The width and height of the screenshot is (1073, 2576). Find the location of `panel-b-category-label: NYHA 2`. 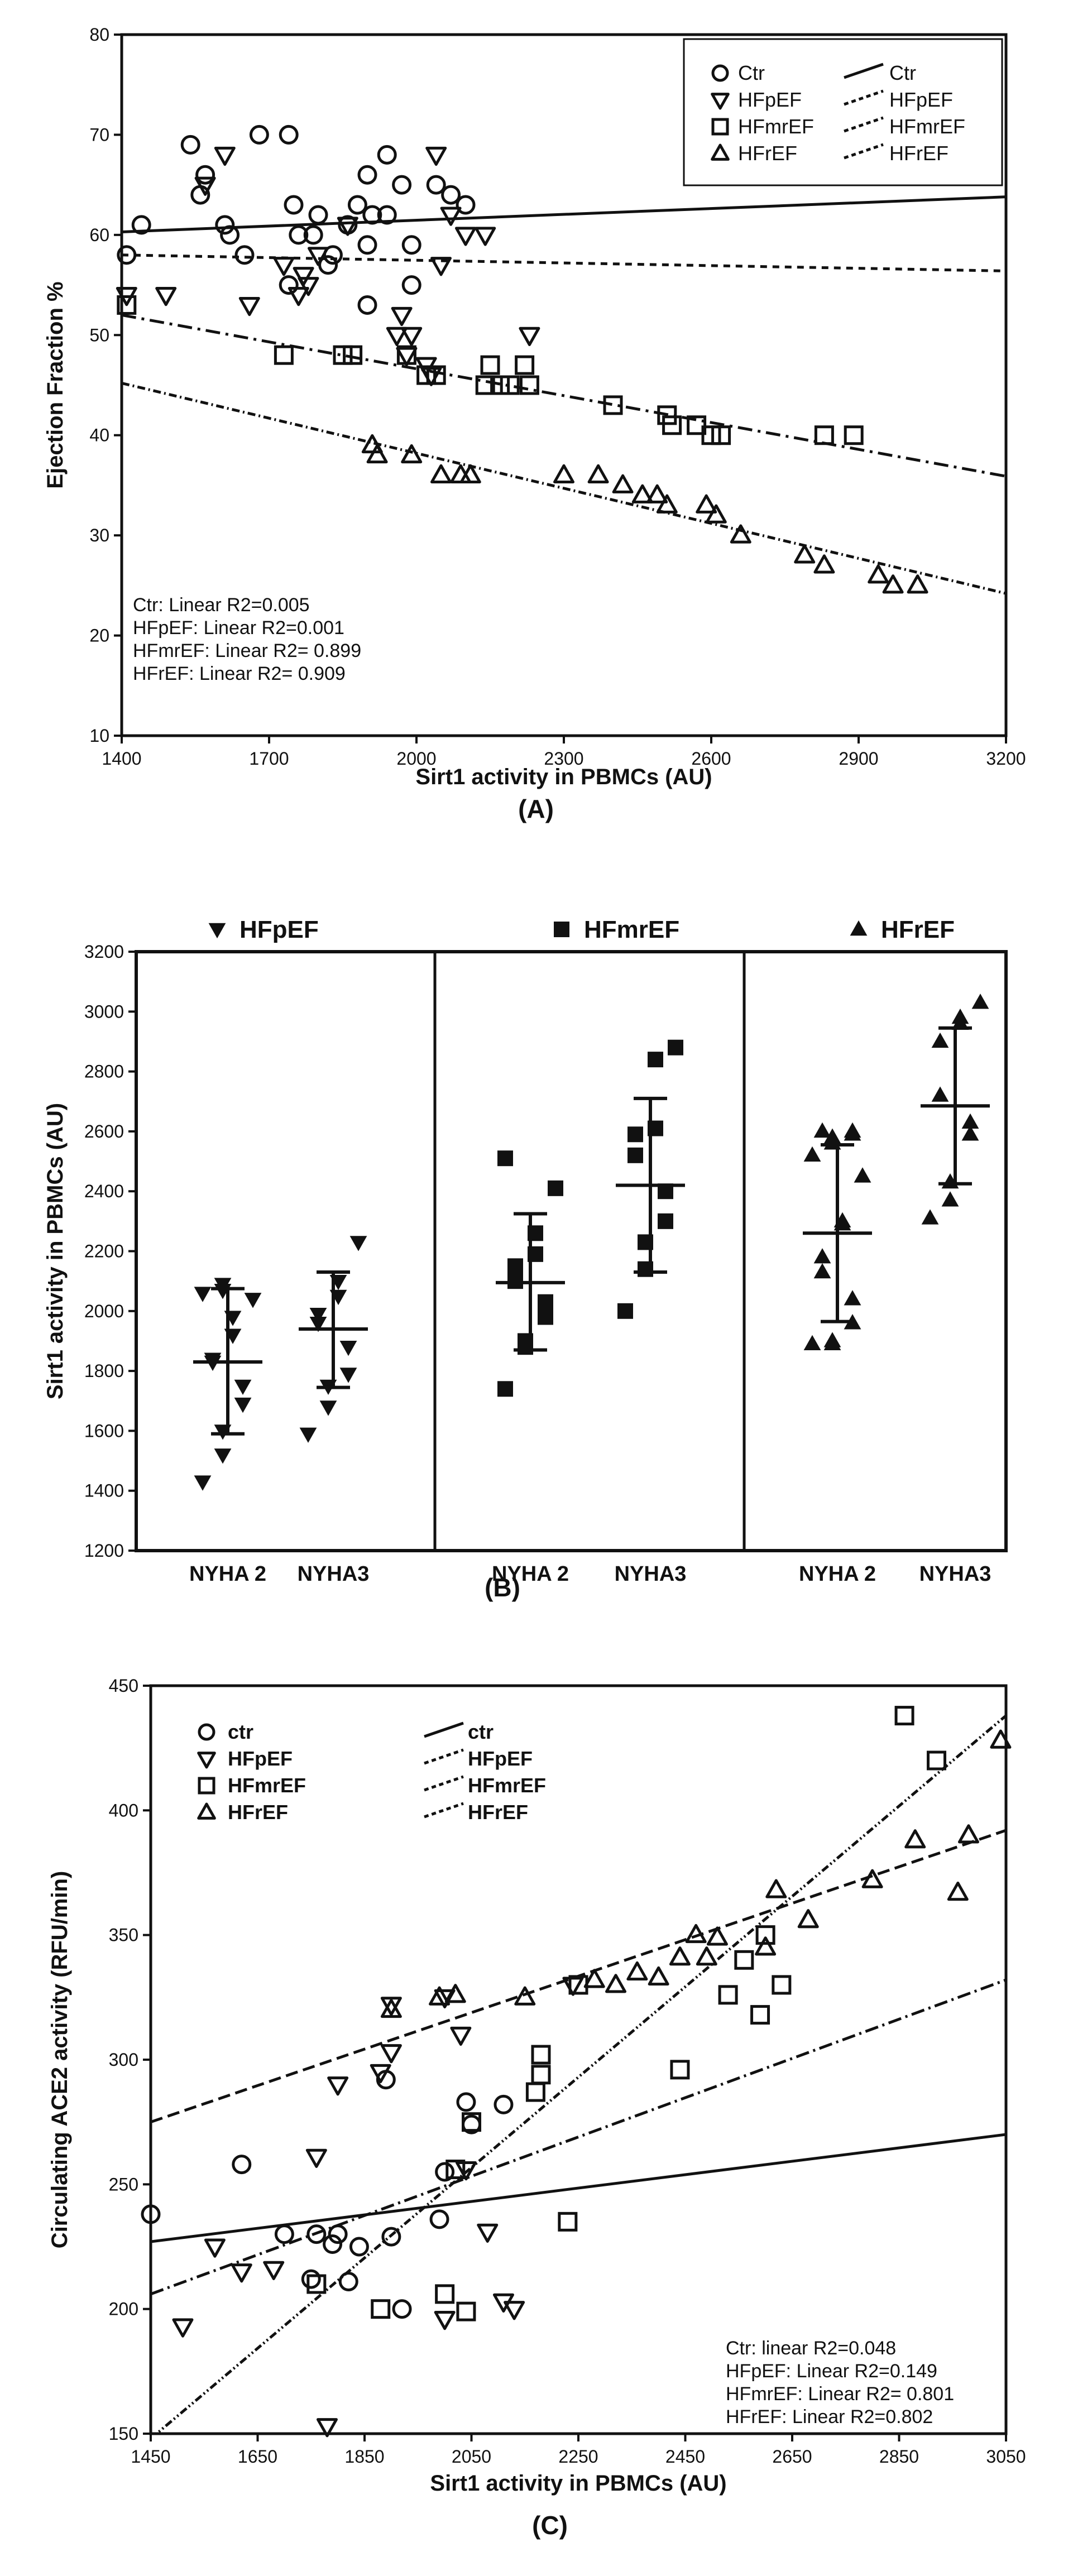

panel-b-category-label: NYHA 2 is located at coordinates (837, 1574).